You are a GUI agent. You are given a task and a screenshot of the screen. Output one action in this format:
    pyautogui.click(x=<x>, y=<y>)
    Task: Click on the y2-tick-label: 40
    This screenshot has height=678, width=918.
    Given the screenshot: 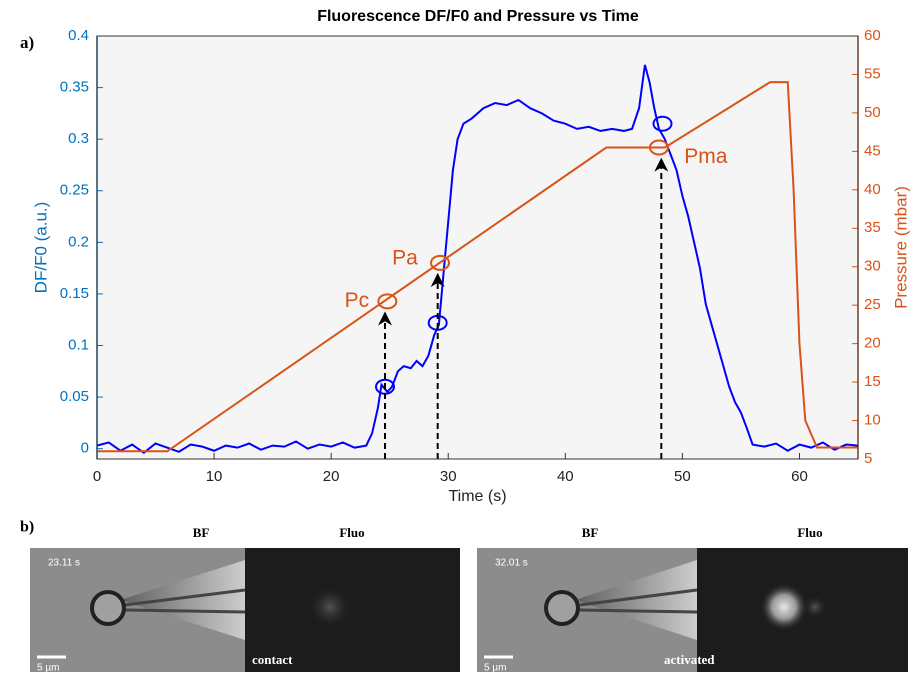 What is the action you would take?
    pyautogui.click(x=872, y=189)
    